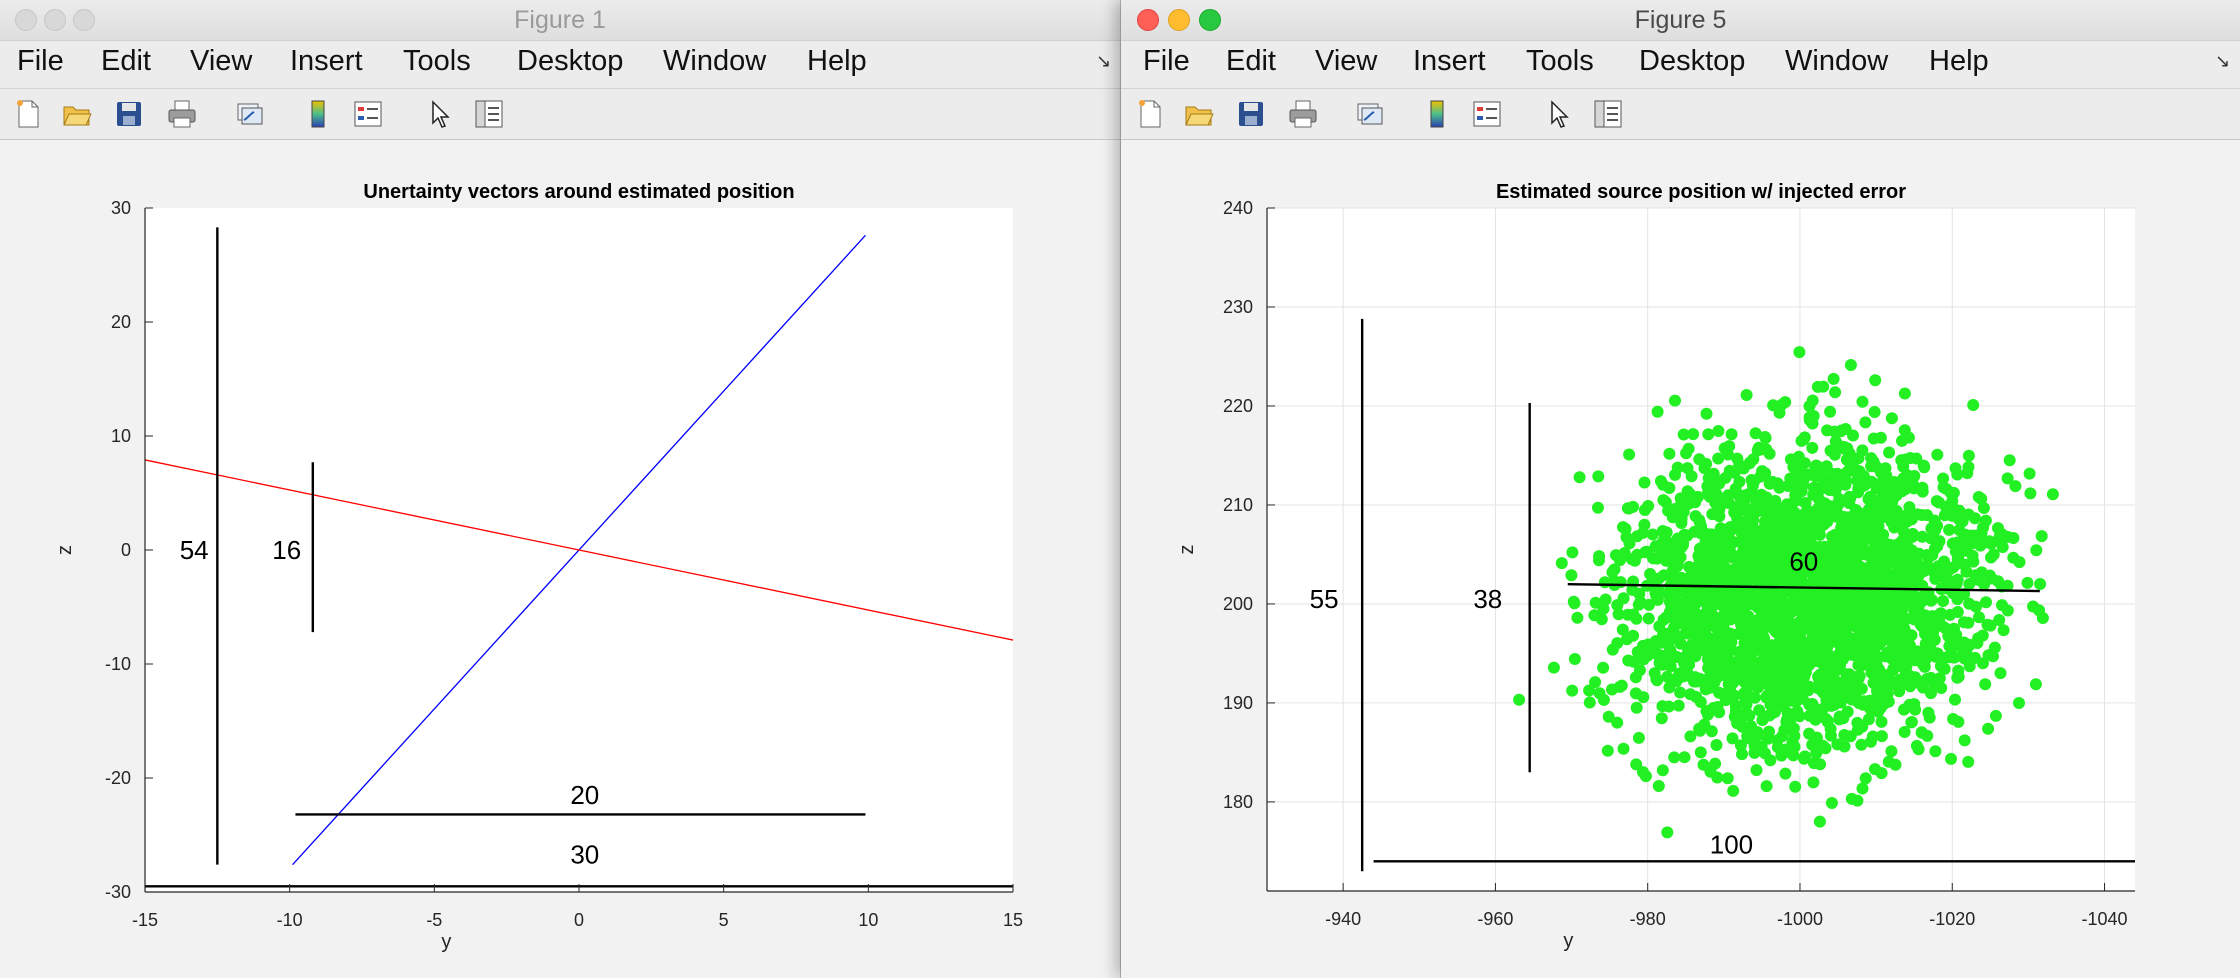  What do you see at coordinates (118, 892) in the screenshot?
I see `y-tick-label: -30` at bounding box center [118, 892].